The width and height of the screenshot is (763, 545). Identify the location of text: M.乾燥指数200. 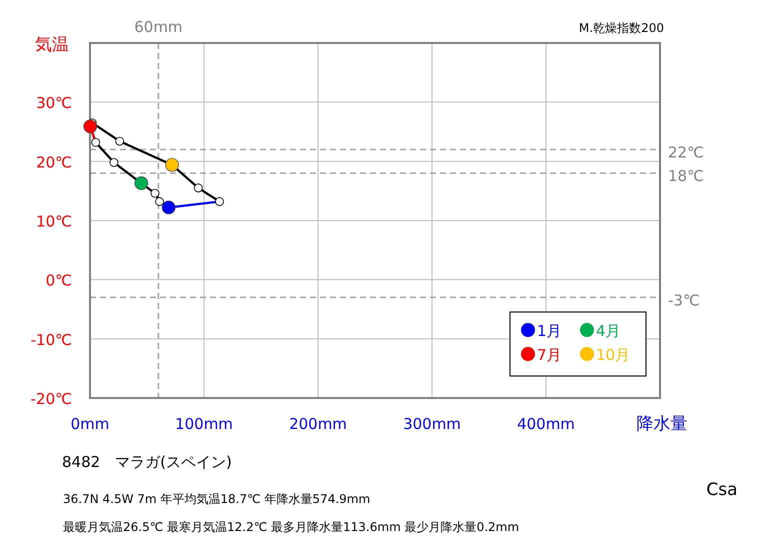
(621, 28).